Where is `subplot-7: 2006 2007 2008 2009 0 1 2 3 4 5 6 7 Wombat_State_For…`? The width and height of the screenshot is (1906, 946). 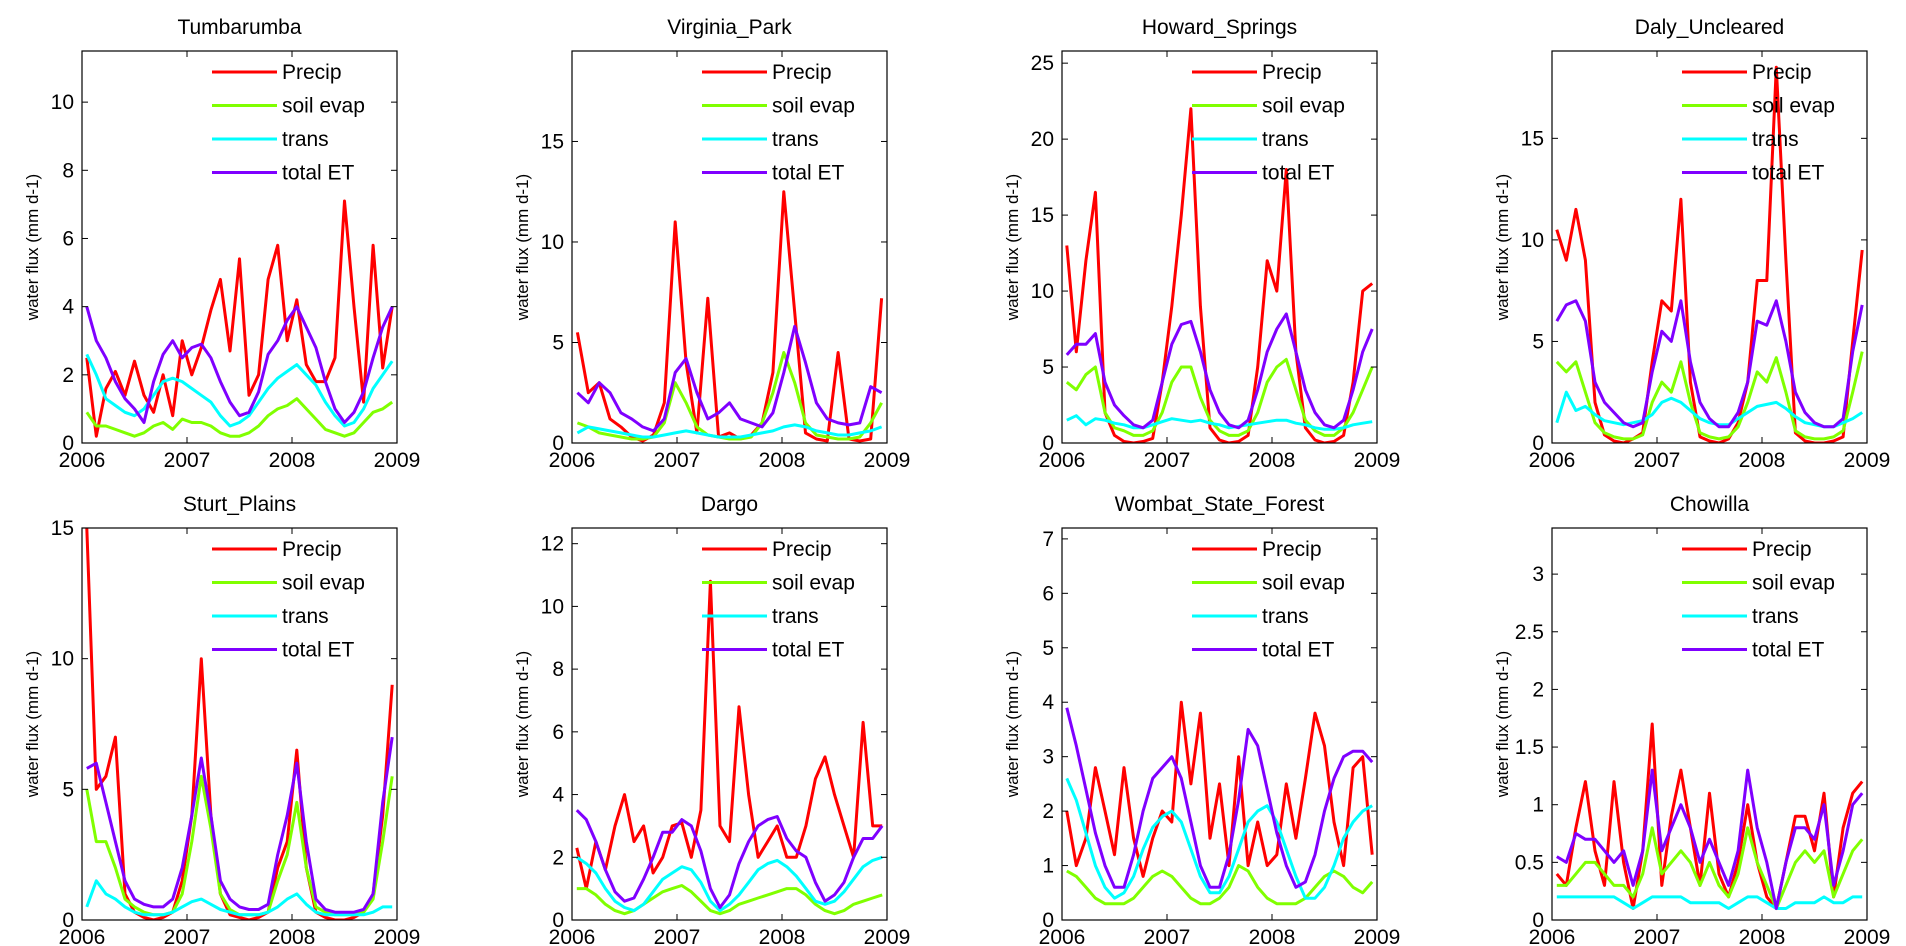 subplot-7: 2006 2007 2008 2009 0 1 2 3 4 5 6 7 Wombat_State_For… is located at coordinates (1201, 719).